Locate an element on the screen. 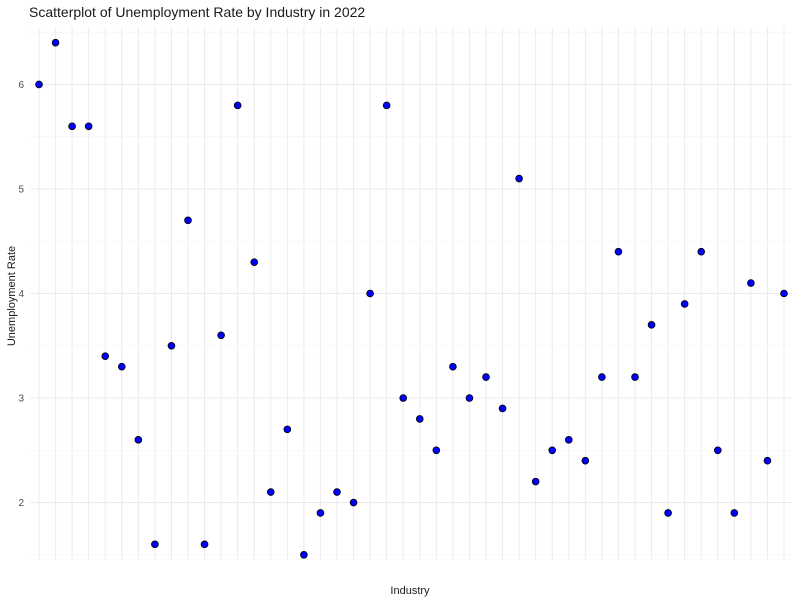 This screenshot has height=600, width=800. y-tick-label: 3 is located at coordinates (21, 399).